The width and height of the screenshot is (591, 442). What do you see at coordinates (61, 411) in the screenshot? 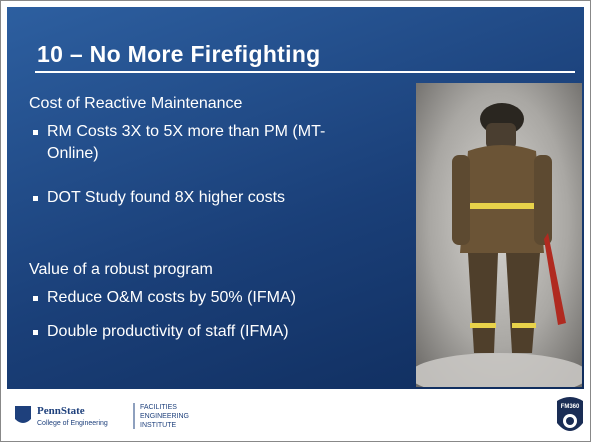
I see `university-name: PennState` at bounding box center [61, 411].